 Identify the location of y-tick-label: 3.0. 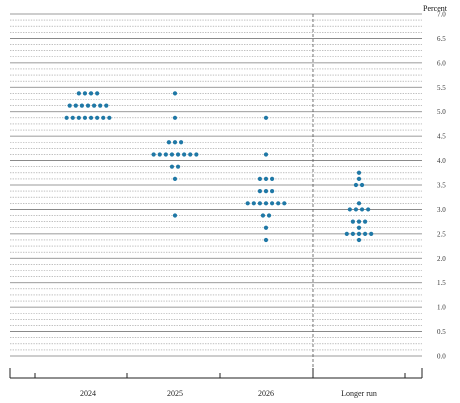
(441, 210).